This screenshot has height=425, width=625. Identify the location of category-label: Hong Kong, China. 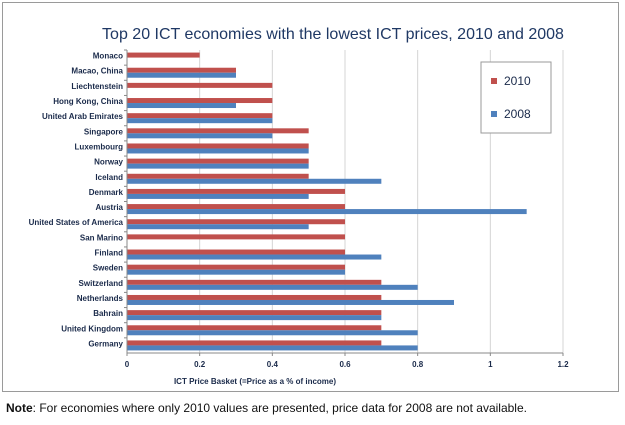
(88, 101).